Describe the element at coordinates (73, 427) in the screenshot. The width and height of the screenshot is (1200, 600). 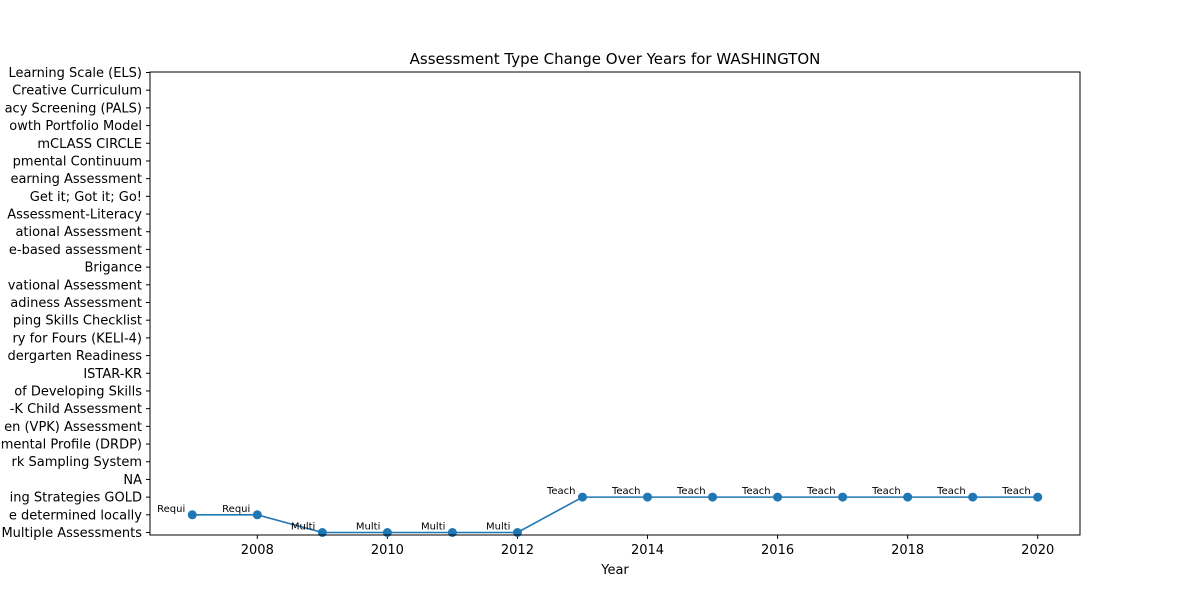
I see `y-tick-label: en (VPK) Assessment` at that location.